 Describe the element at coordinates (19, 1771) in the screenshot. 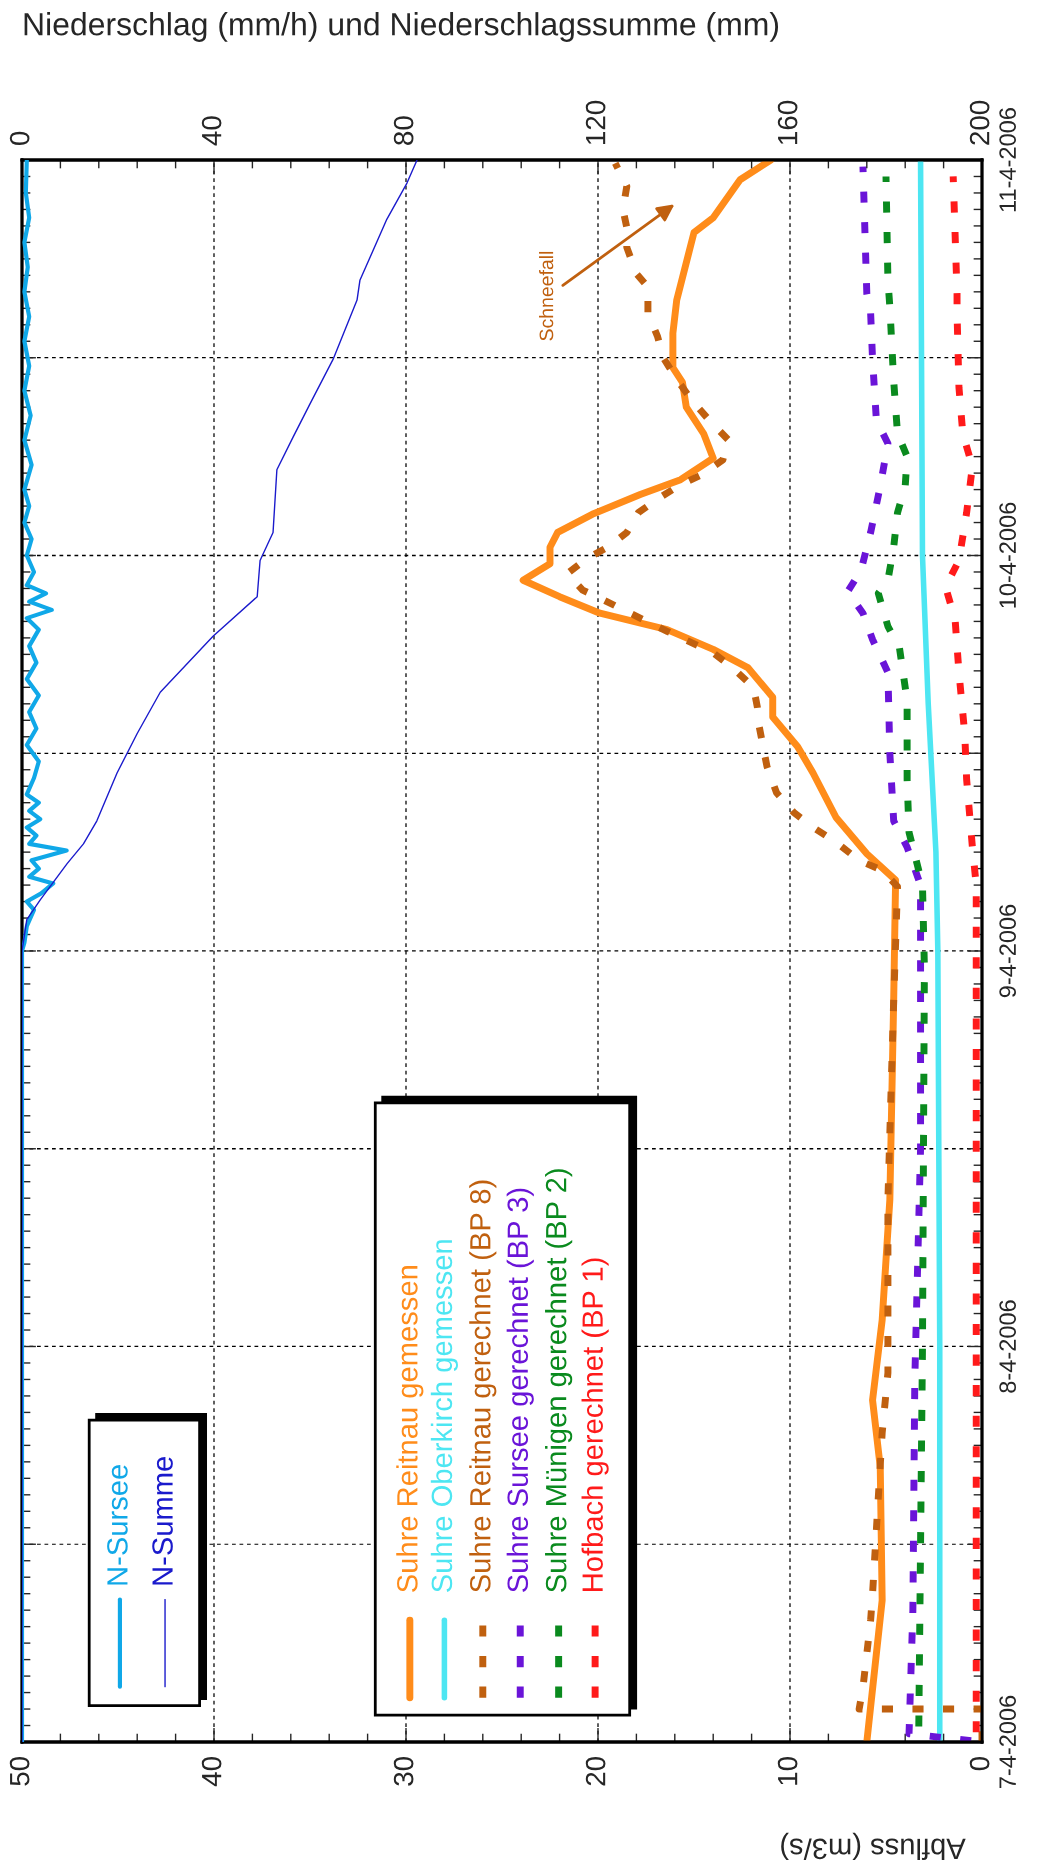

I see `x-tick-label: 50` at that location.